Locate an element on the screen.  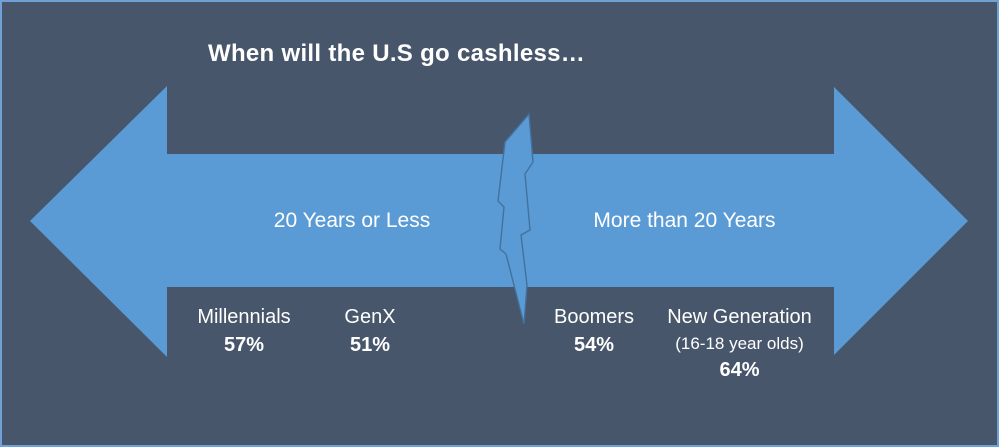
stat-value: 54% is located at coordinates (594, 345).